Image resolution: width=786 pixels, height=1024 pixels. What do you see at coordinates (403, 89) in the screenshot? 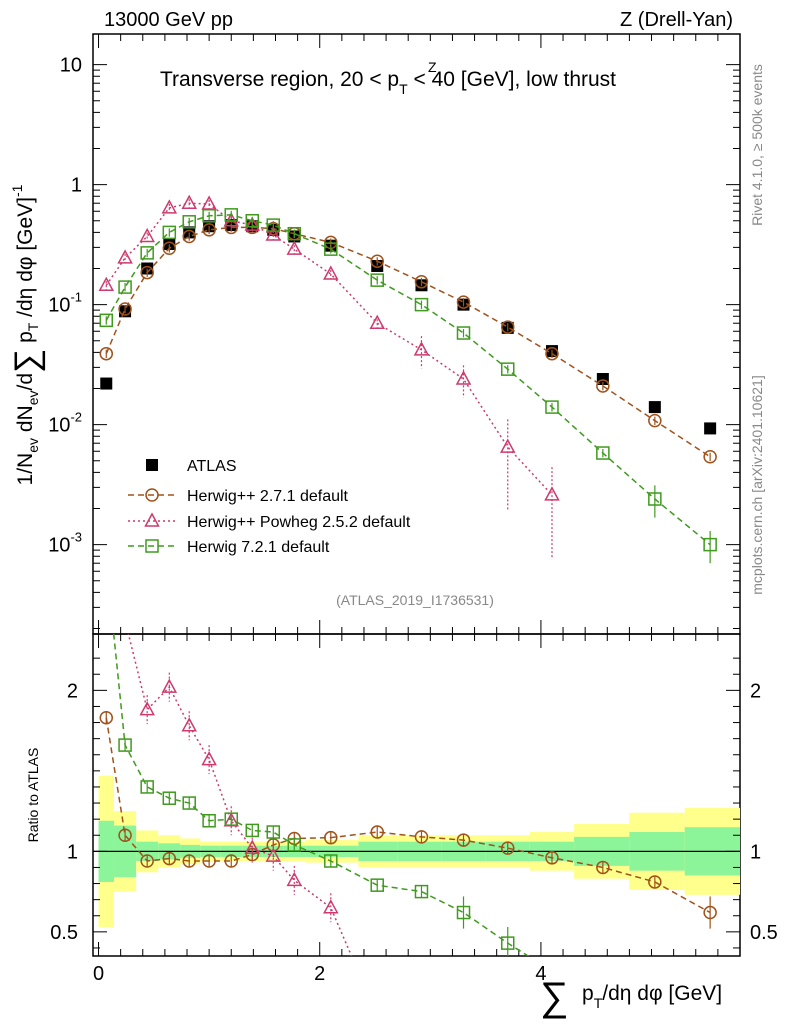
I see `ptz-sub: T` at bounding box center [403, 89].